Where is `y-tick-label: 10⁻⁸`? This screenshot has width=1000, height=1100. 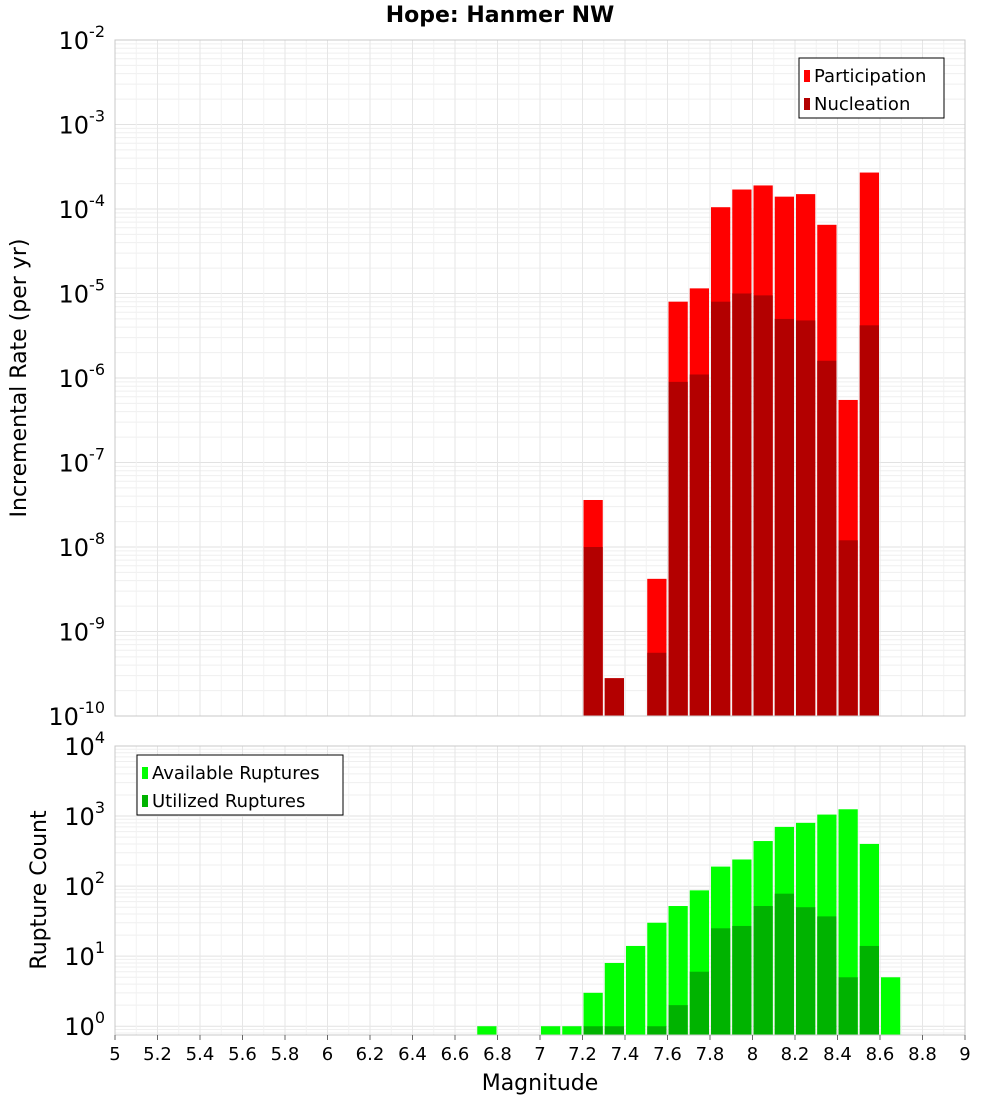 y-tick-label: 10⁻⁸ is located at coordinates (82, 545).